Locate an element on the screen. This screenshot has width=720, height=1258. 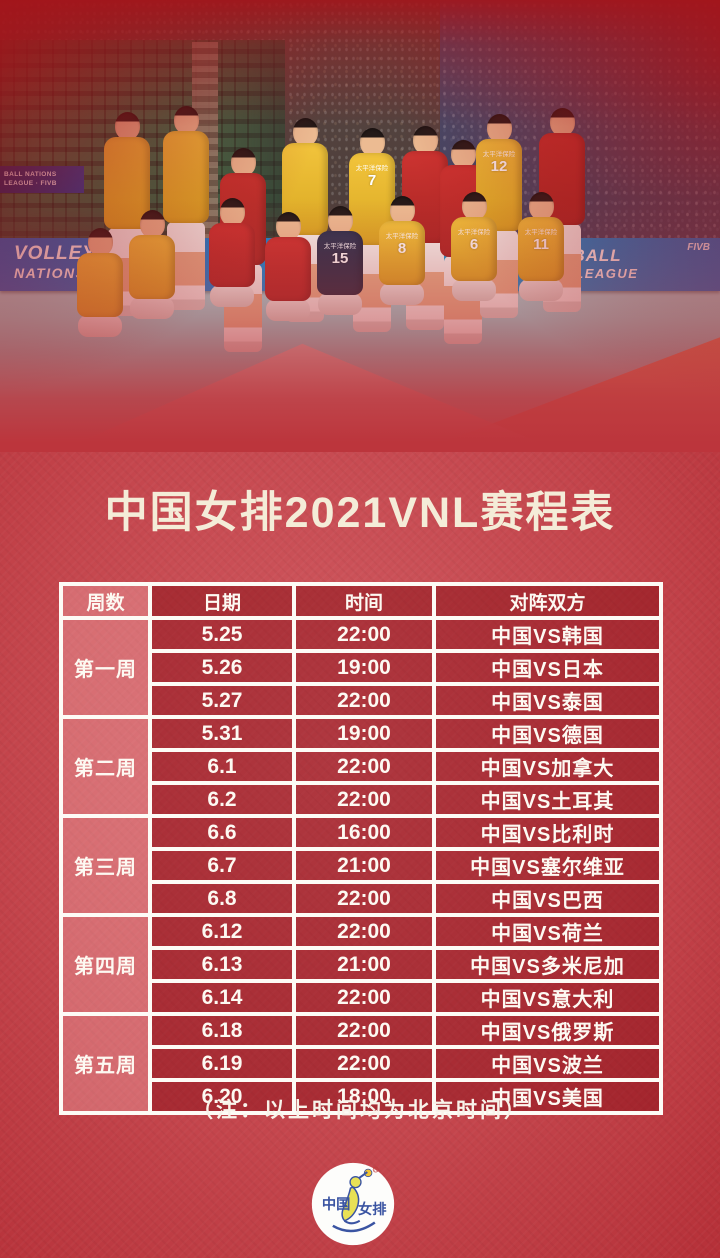
player-figure: 太平洋保险 11 is located at coordinates (541, 246).